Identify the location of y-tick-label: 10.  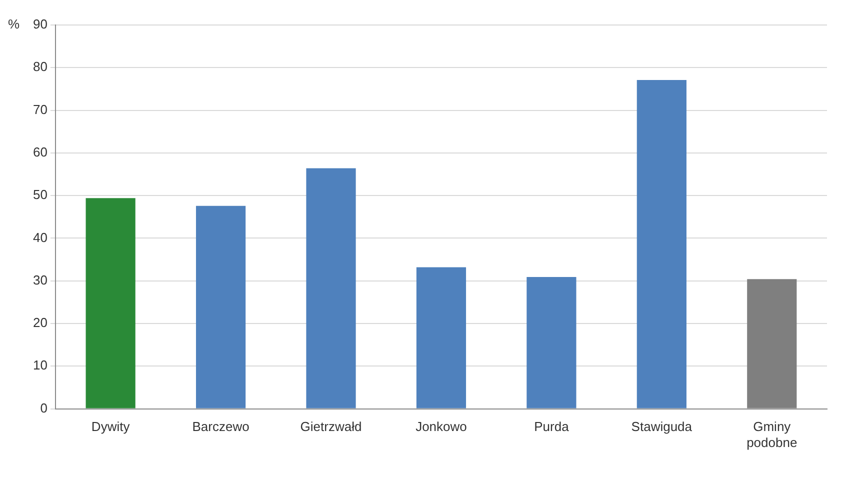
(40, 365).